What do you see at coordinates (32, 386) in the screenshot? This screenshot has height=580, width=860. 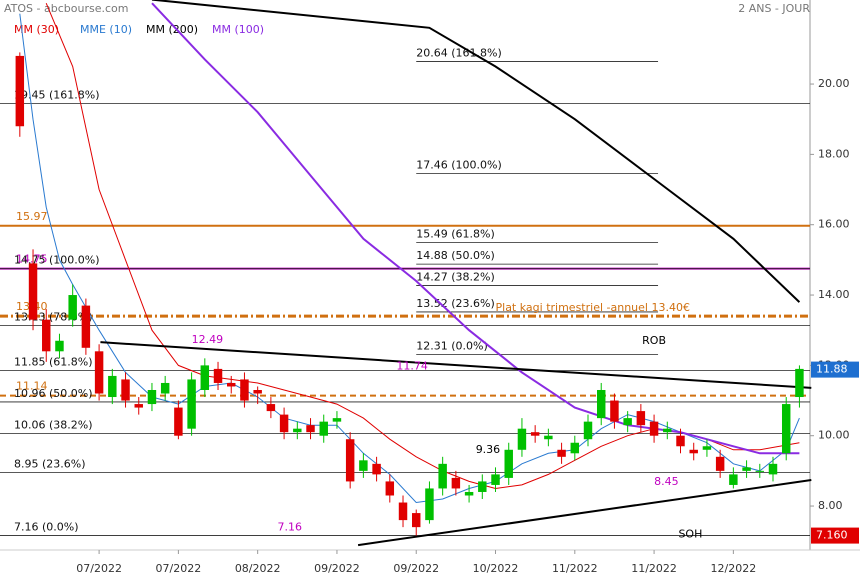 I see `level-label: 11.14` at bounding box center [32, 386].